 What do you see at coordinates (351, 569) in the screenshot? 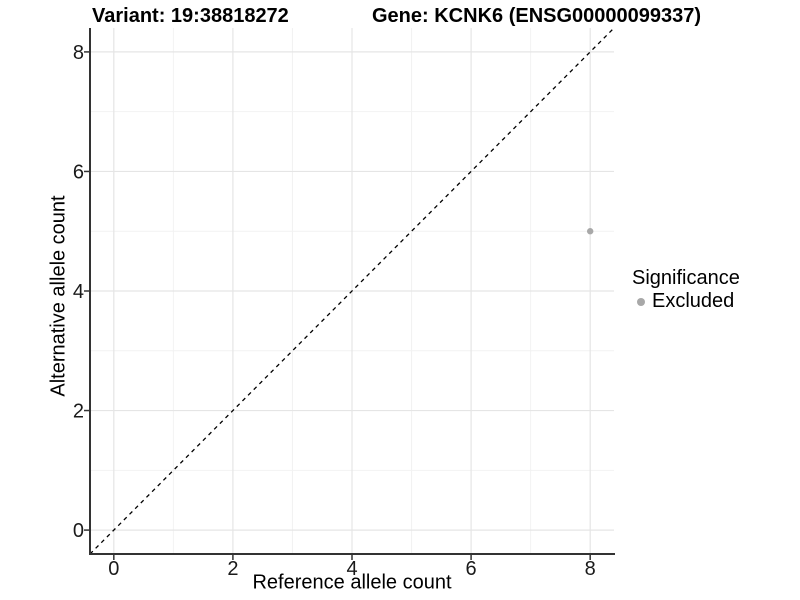
I see `x-tick-label: 4` at bounding box center [351, 569].